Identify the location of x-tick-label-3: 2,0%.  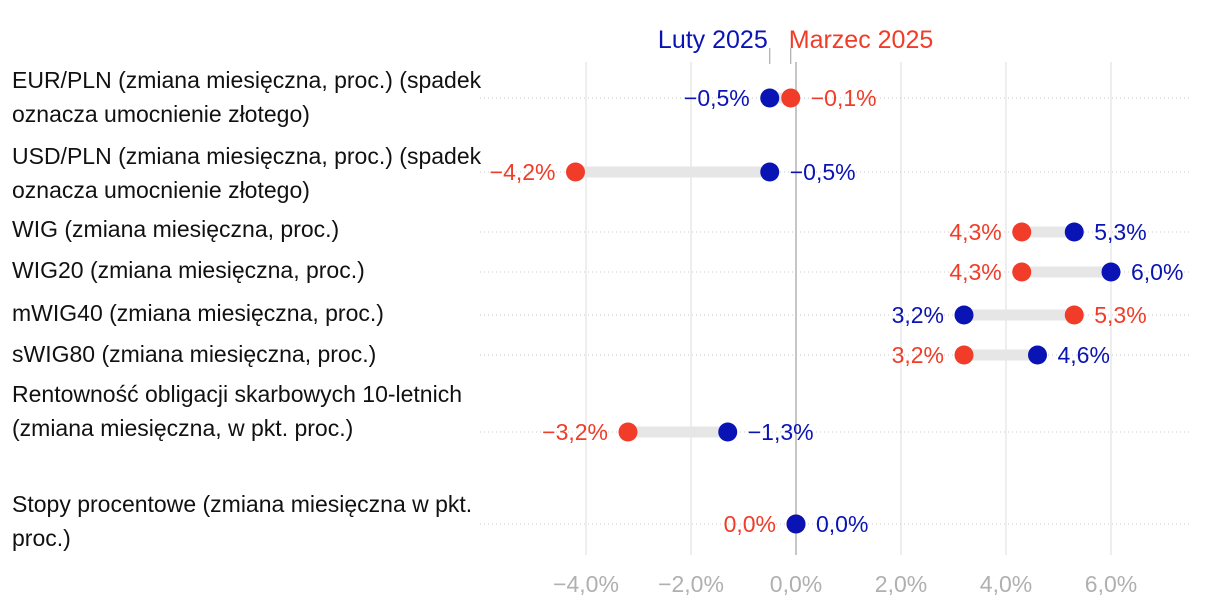
(901, 584).